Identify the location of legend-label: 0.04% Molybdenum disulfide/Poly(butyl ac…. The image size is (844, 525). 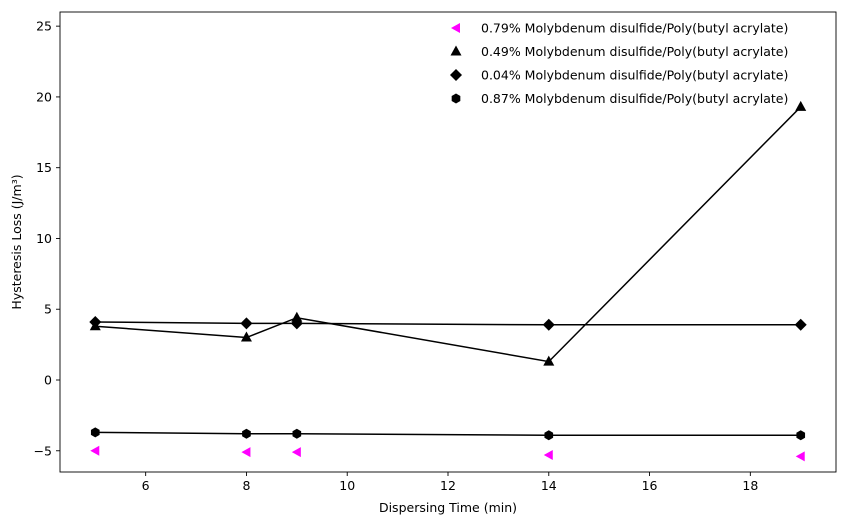
(634, 75).